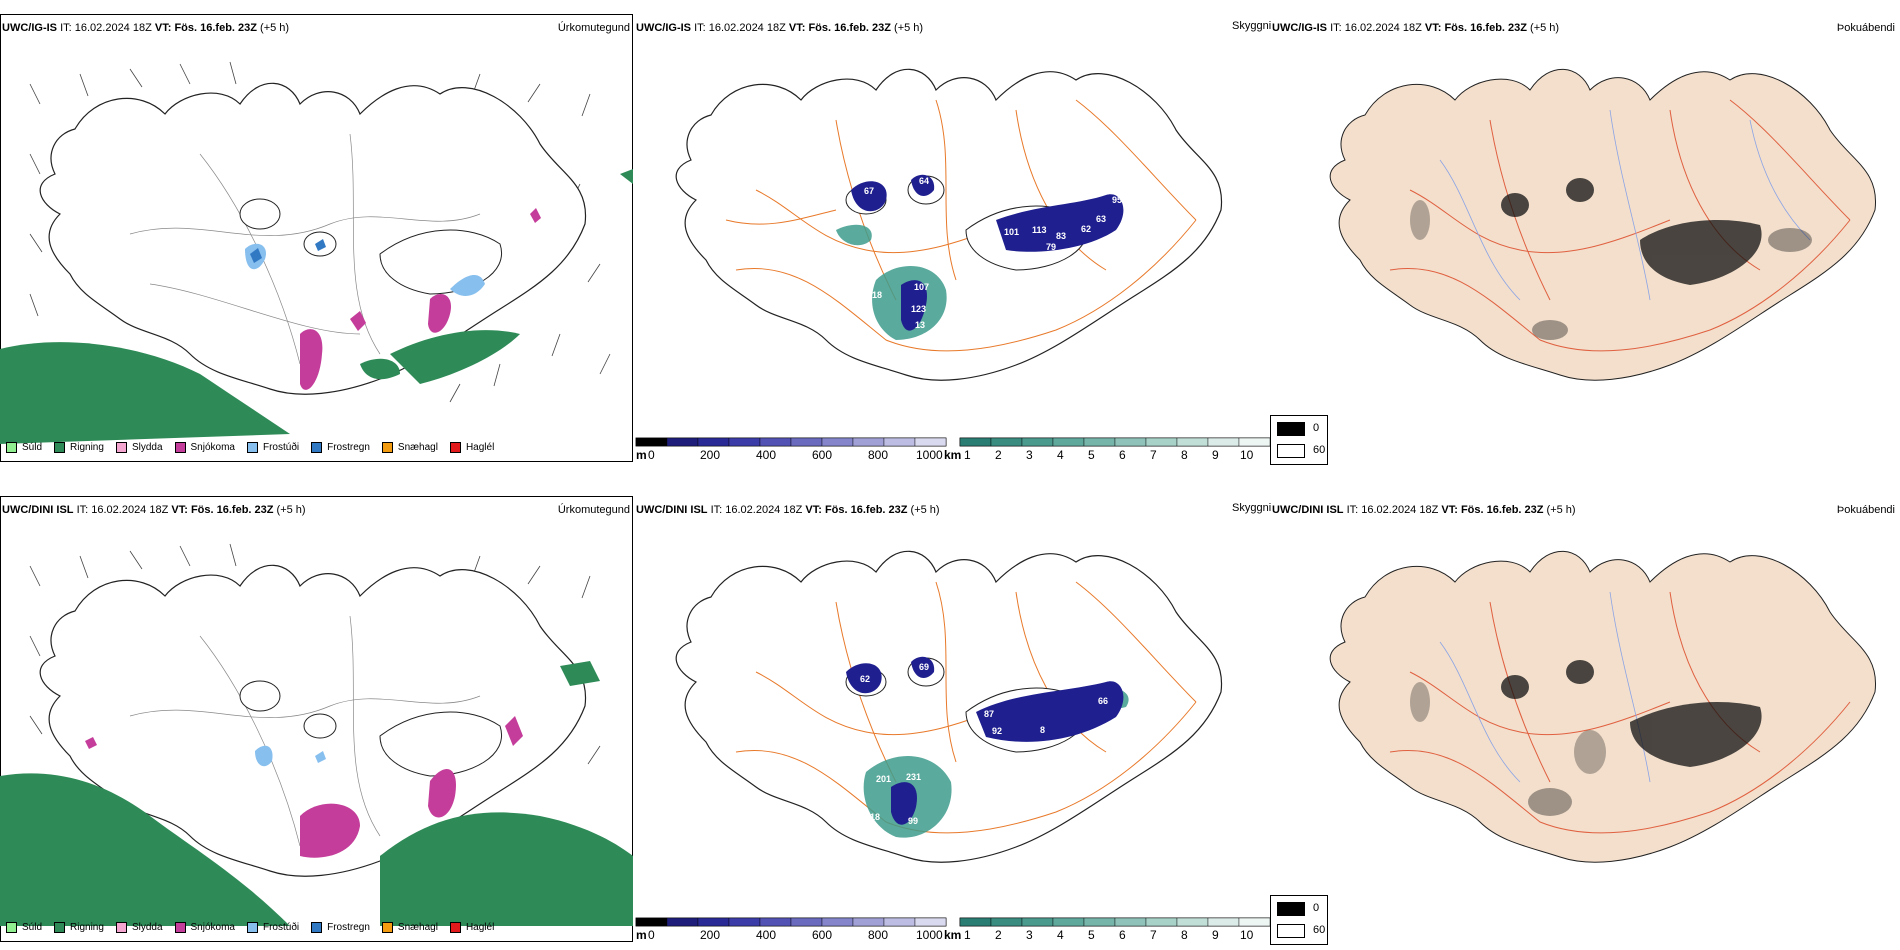 This screenshot has width=1900, height=950. Describe the element at coordinates (953, 455) in the screenshot. I see `vis-unit-1: km` at that location.